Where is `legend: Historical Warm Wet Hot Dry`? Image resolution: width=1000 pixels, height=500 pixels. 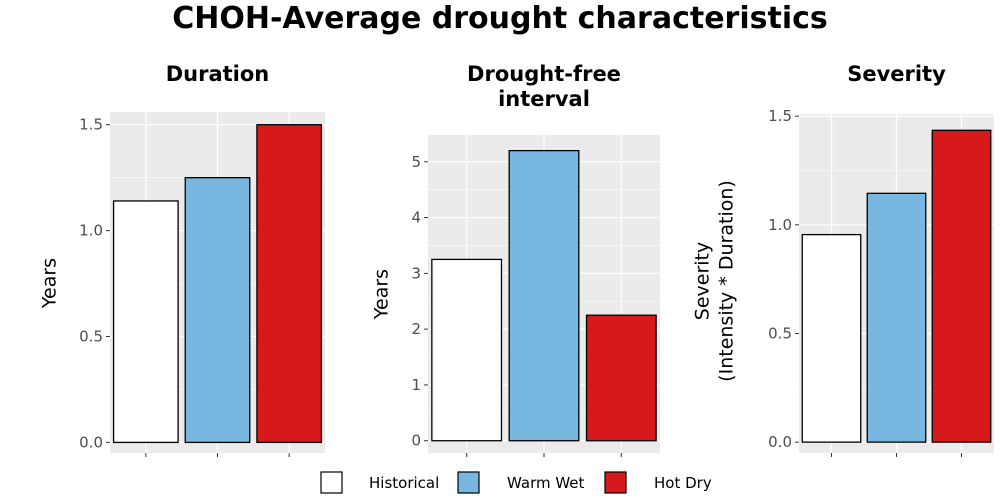 legend: Historical Warm Wet Hot Dry is located at coordinates (516, 482).